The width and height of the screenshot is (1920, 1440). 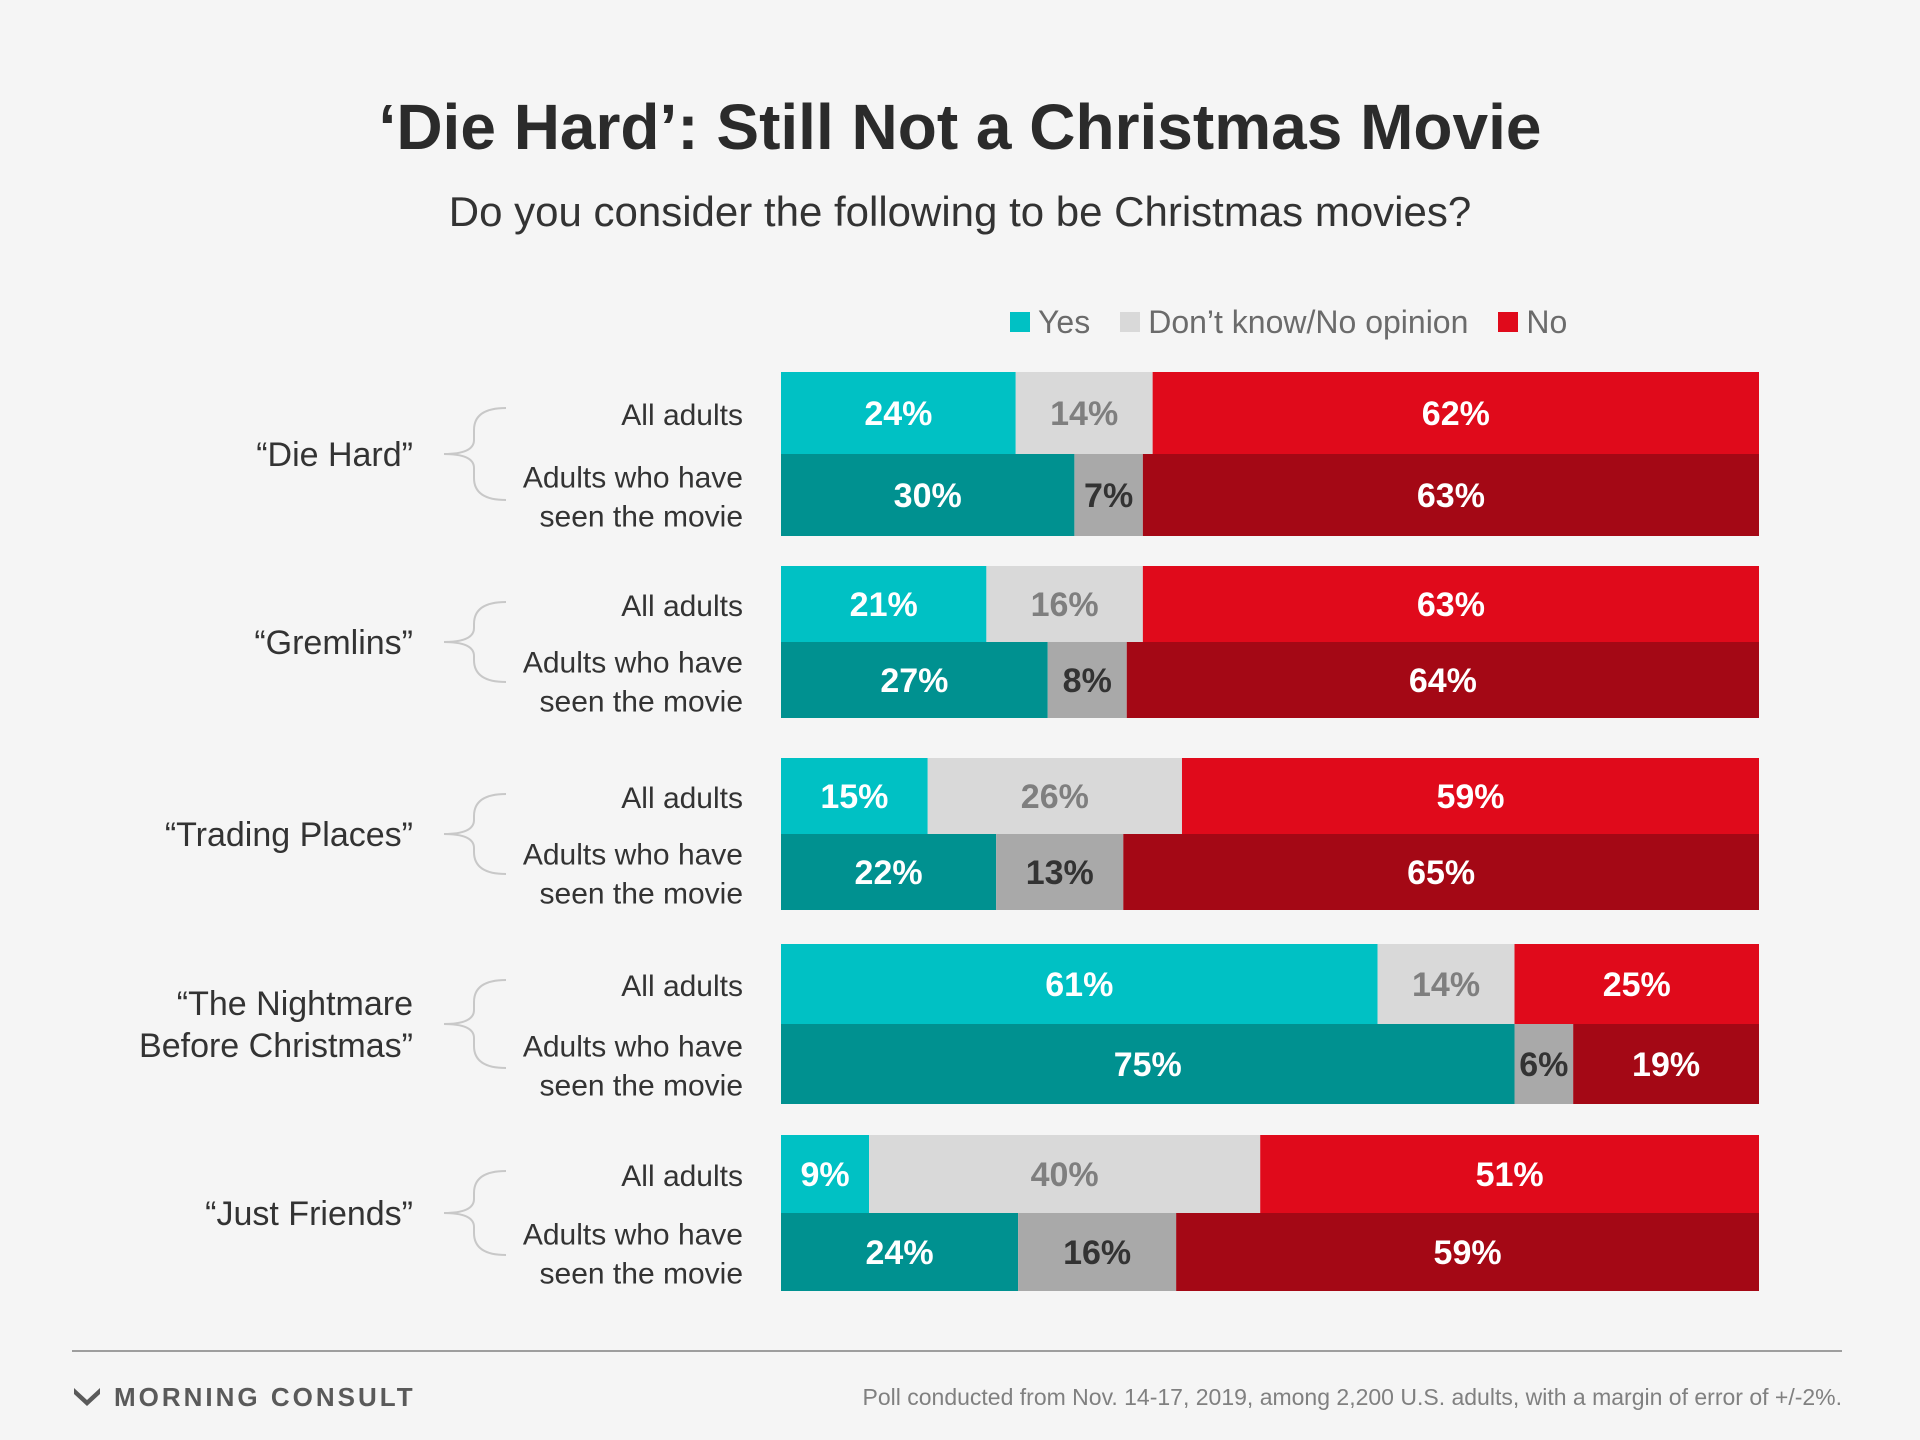 I want to click on data-label-dont-know: 26%, so click(x=1055, y=797).